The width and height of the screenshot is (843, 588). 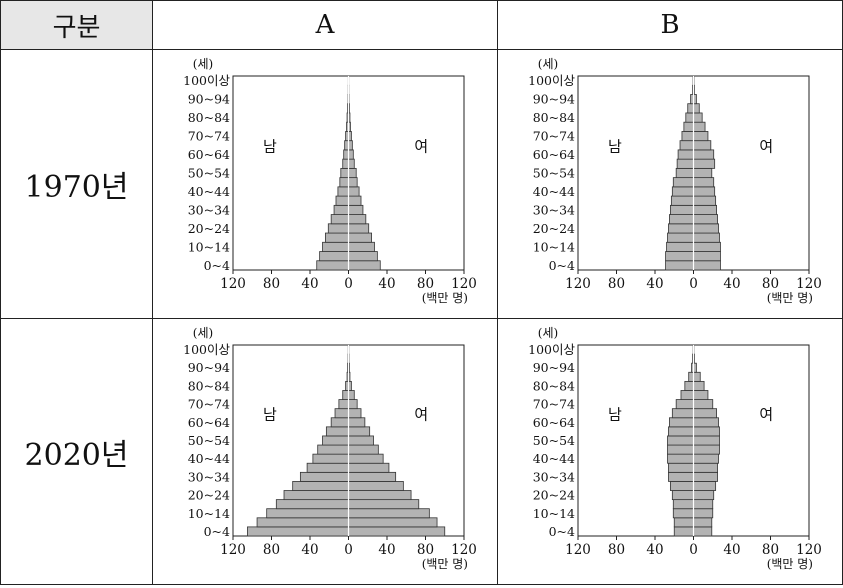 I want to click on header-cell-category: 구분, so click(x=76, y=25).